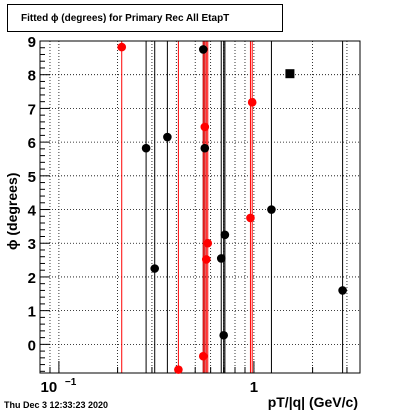 The height and width of the screenshot is (414, 400). Describe the element at coordinates (312, 402) in the screenshot. I see `x-axis-label: pT/|q| (GeV/c)` at that location.